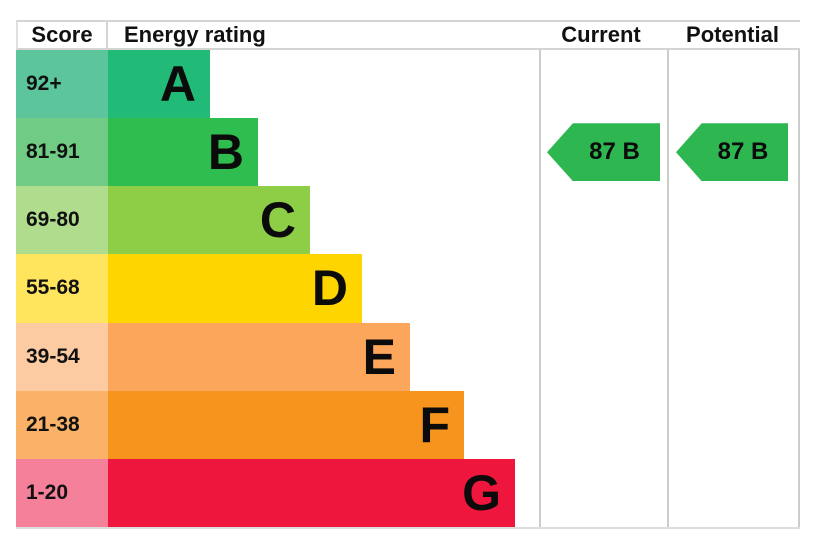  Describe the element at coordinates (225, 152) in the screenshot. I see `rating-letter: B` at that location.